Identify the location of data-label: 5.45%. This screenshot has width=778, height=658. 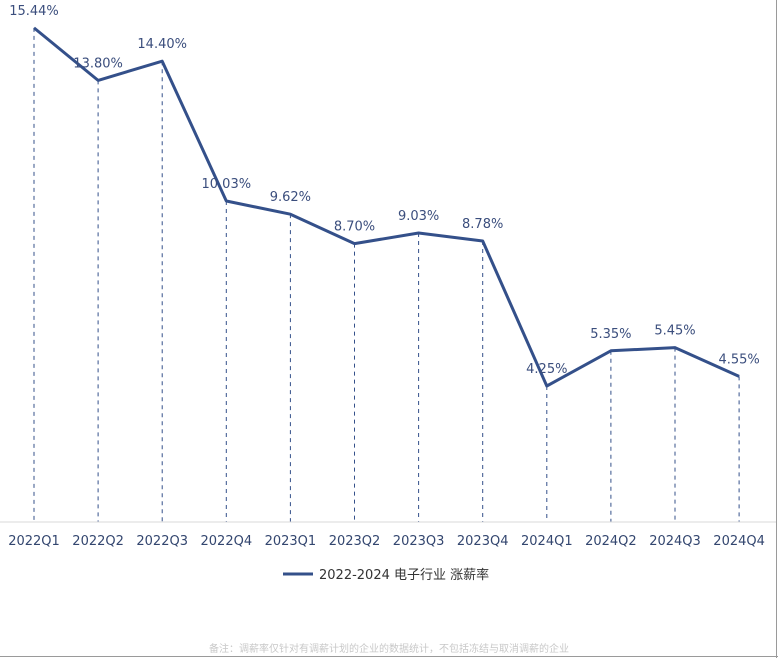
(674, 331).